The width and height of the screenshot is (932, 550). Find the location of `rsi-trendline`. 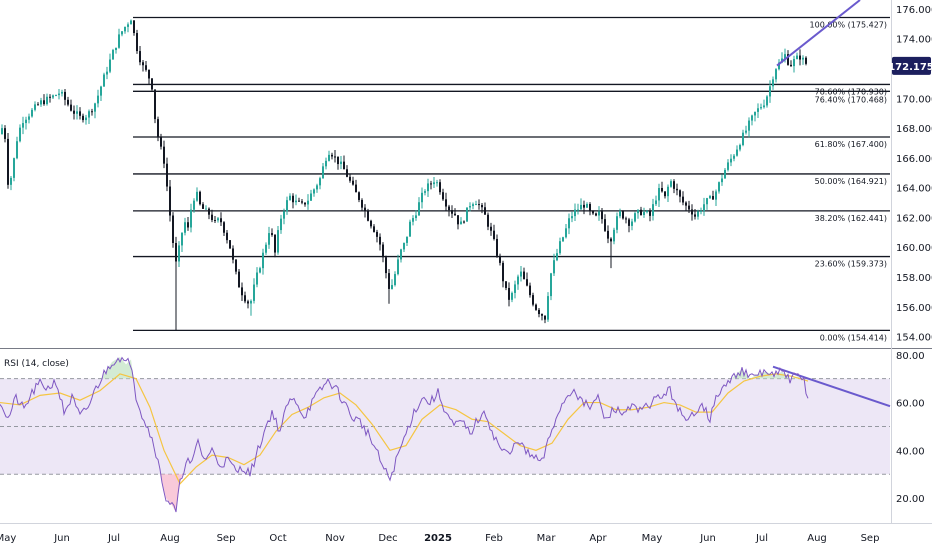

rsi-trendline is located at coordinates (831, 386).